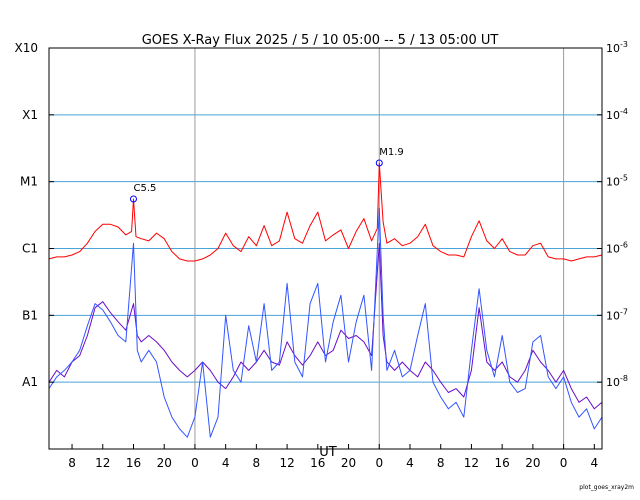 This screenshot has width=640, height=500. What do you see at coordinates (30, 115) in the screenshot?
I see `left-tick-label: X1` at bounding box center [30, 115].